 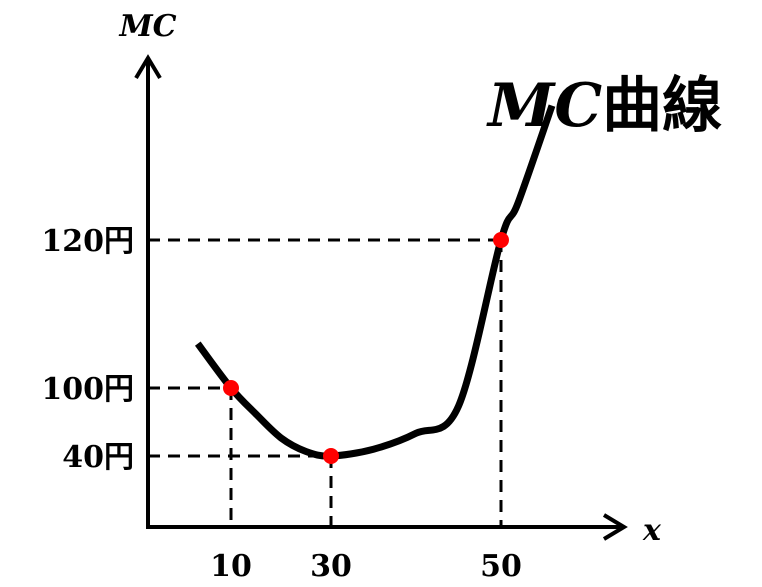 What do you see at coordinates (662, 106) in the screenshot?
I see `curve-label-plain: 曲線` at bounding box center [662, 106].